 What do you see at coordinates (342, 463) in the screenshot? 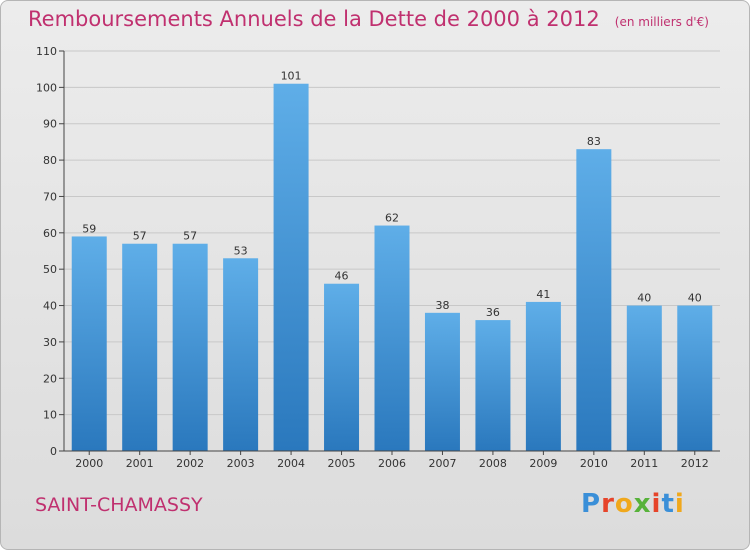
I see `x-tick-label: 2005` at bounding box center [342, 463].